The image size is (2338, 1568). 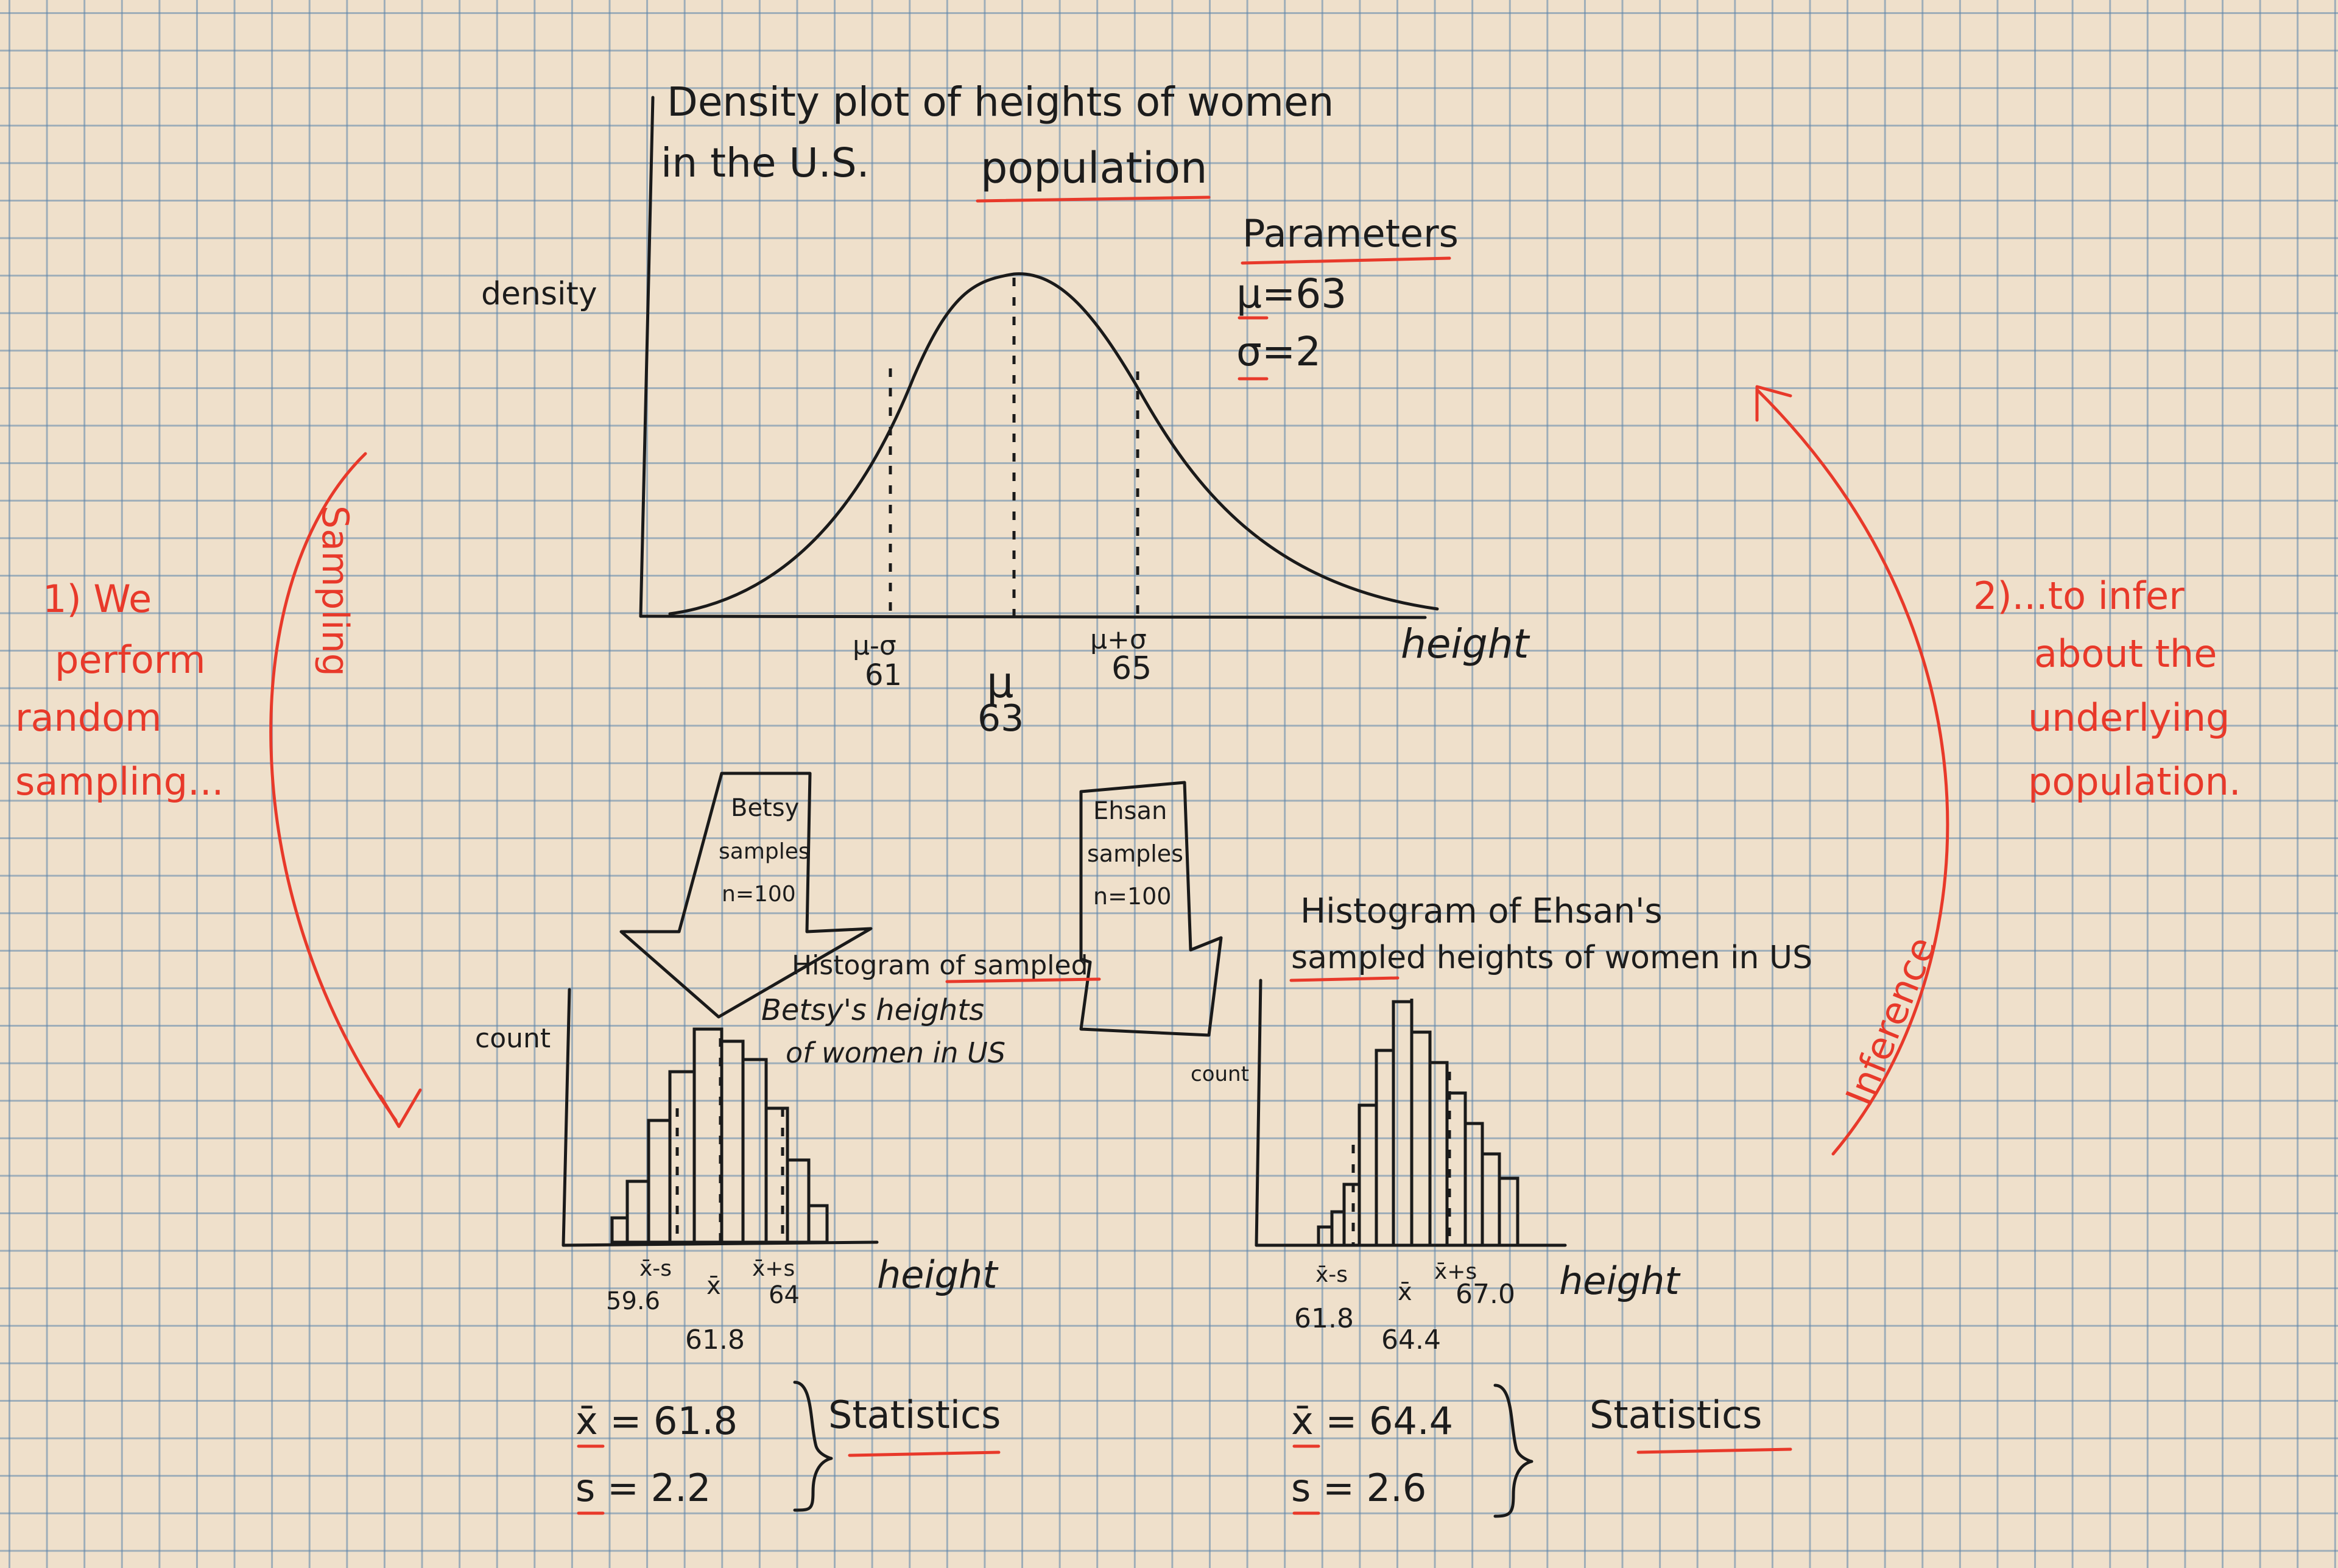 What do you see at coordinates (1359, 1488) in the screenshot?
I see `ehsan-stat-sd: s = 2.6` at bounding box center [1359, 1488].